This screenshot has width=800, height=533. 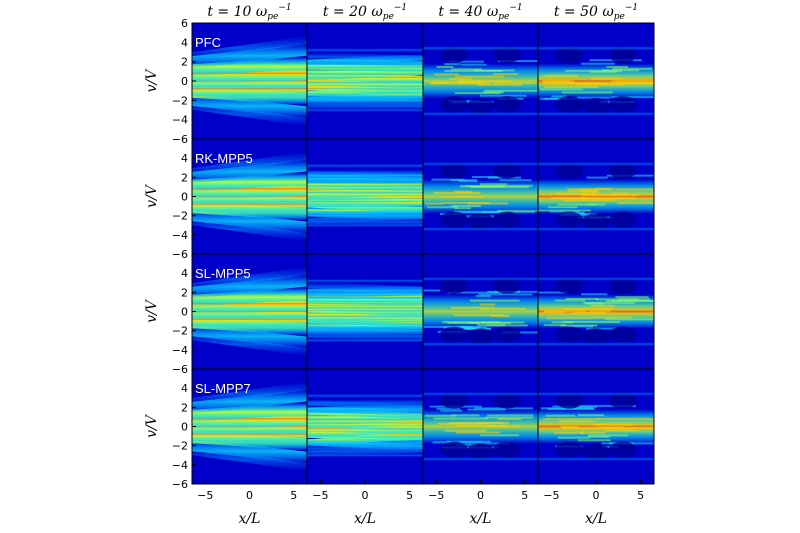 What do you see at coordinates (223, 273) in the screenshot?
I see `method-label: SL-MPP5` at bounding box center [223, 273].